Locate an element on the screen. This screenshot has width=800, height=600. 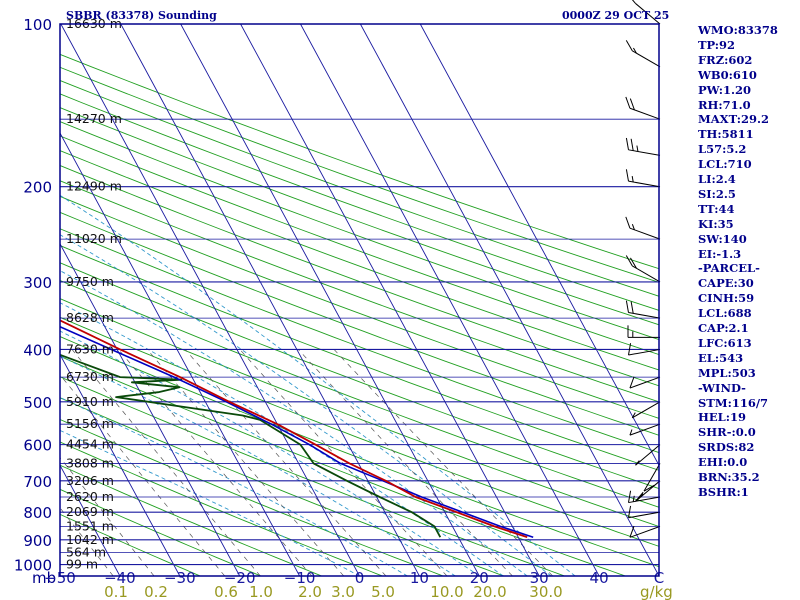
temperature-tick-label: 40 is located at coordinates (599, 578).